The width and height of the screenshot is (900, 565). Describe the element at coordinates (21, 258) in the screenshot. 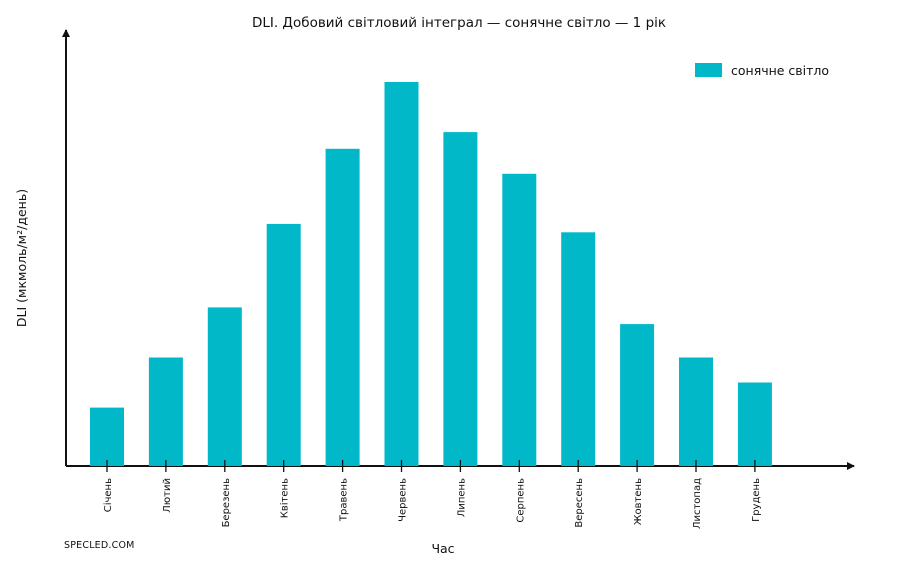

I see `y-axis-label: DLI (мкмоль/м²/день)` at that location.